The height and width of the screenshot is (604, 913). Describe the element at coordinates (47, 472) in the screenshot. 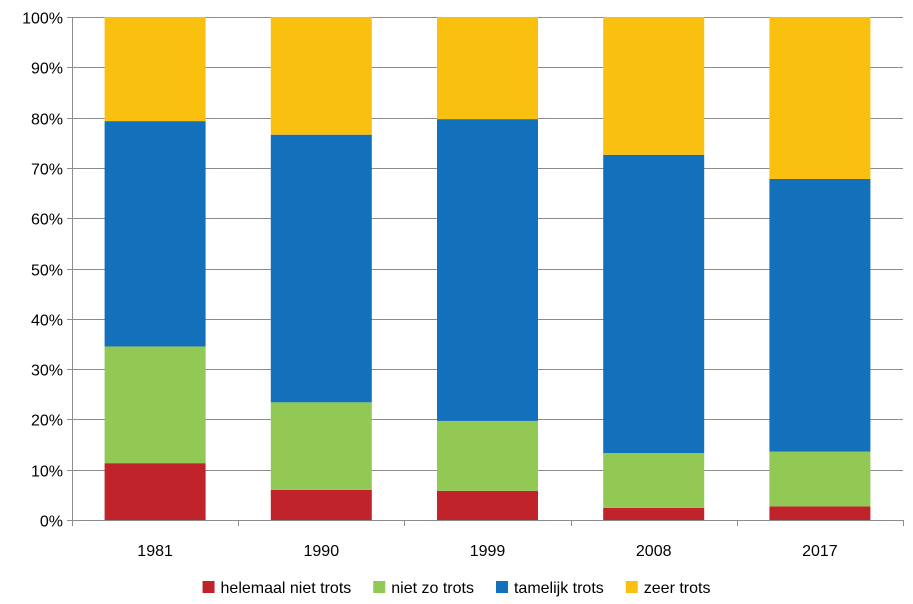

I see `y-tick-label: 10%` at that location.